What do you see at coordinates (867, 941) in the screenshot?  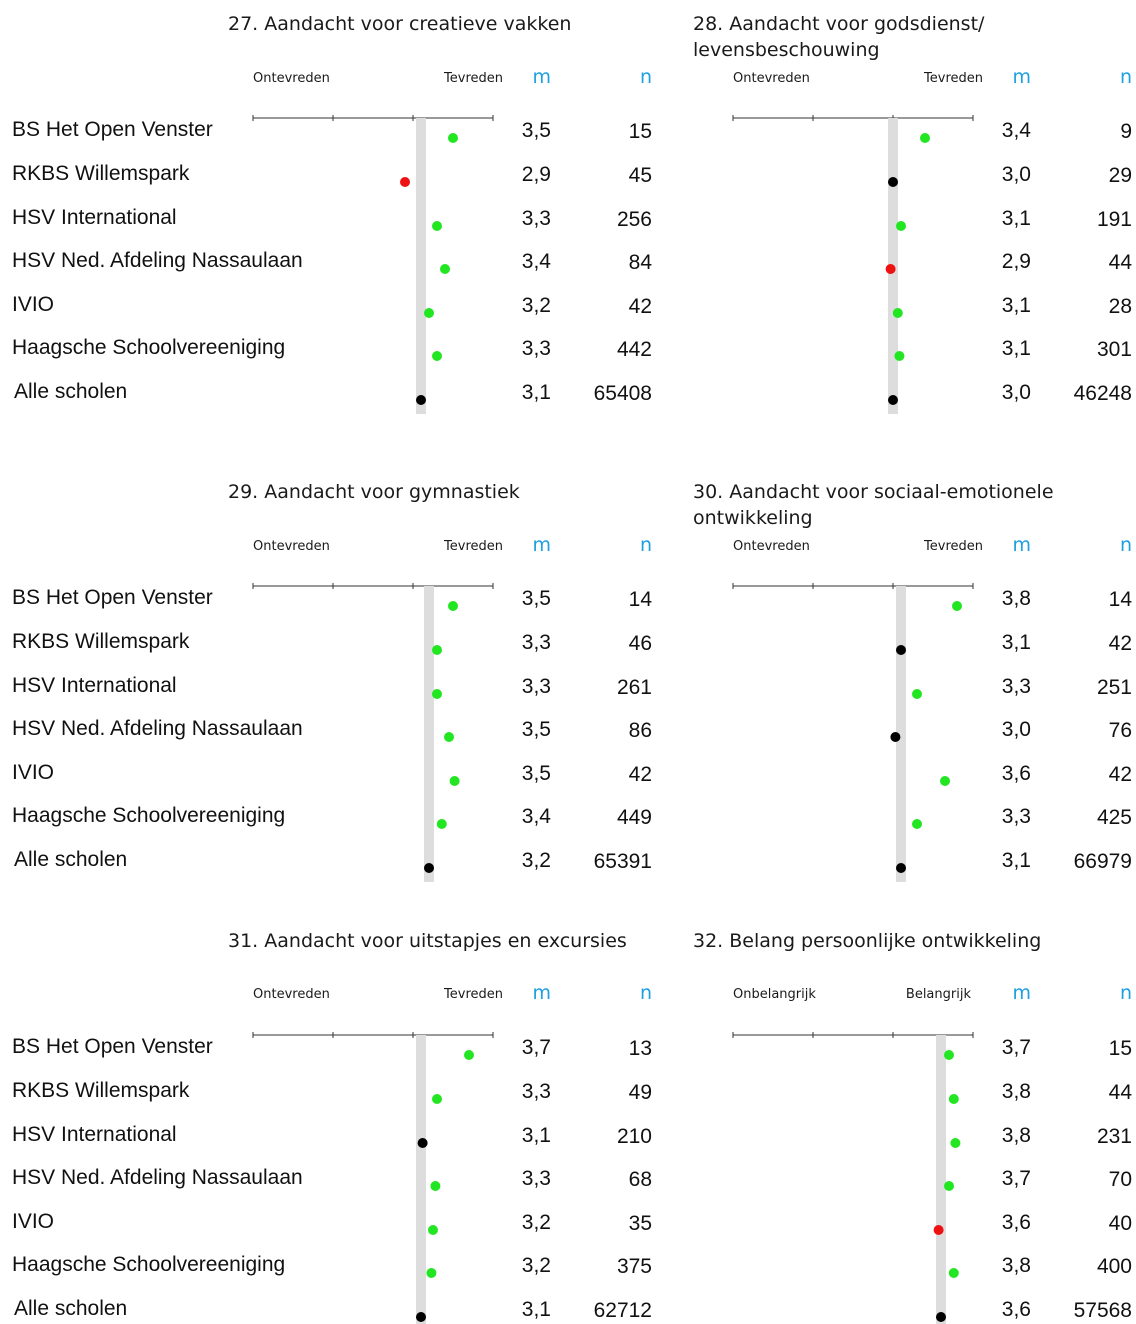 I see `panel-title: 32. Belang persoonlijke ontwikkeling` at bounding box center [867, 941].